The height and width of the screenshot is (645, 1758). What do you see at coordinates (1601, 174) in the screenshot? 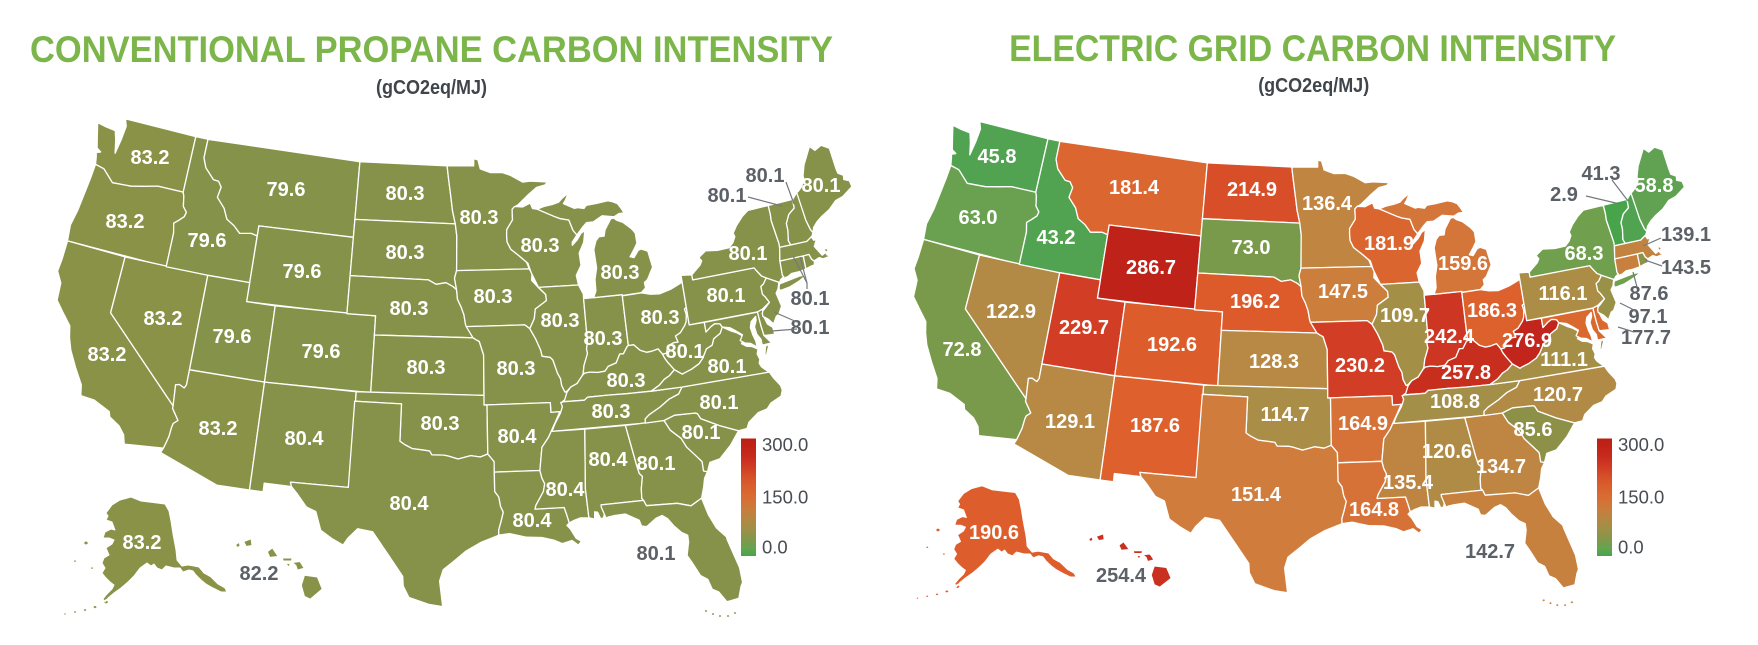
I see `svg-text: 41.3` at bounding box center [1601, 174].